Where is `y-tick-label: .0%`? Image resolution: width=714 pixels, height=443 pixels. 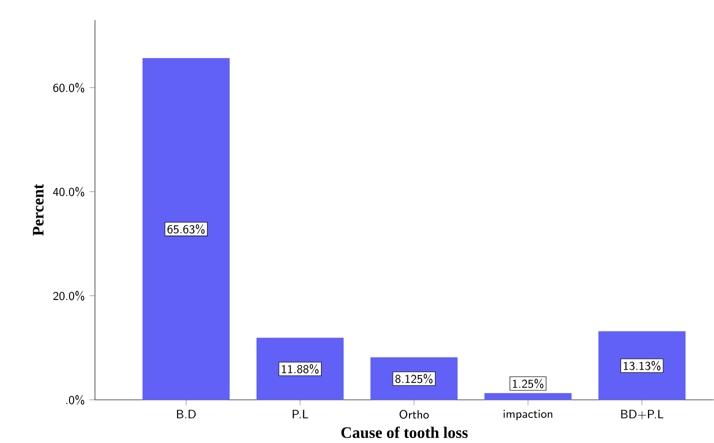
y-tick-label: .0% is located at coordinates (75, 400).